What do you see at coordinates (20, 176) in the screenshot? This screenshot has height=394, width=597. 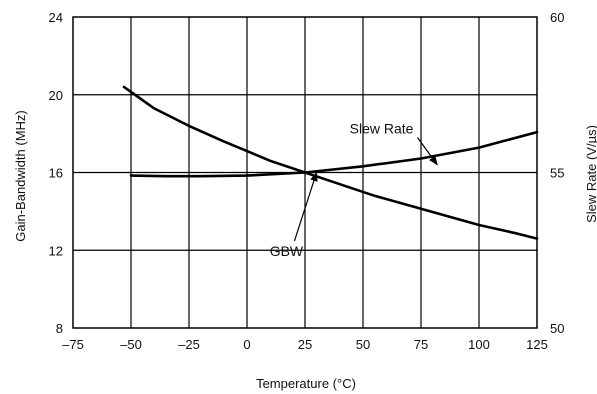 I see `y-axis-title: Gain-Bandwidth (MHz)` at bounding box center [20, 176].